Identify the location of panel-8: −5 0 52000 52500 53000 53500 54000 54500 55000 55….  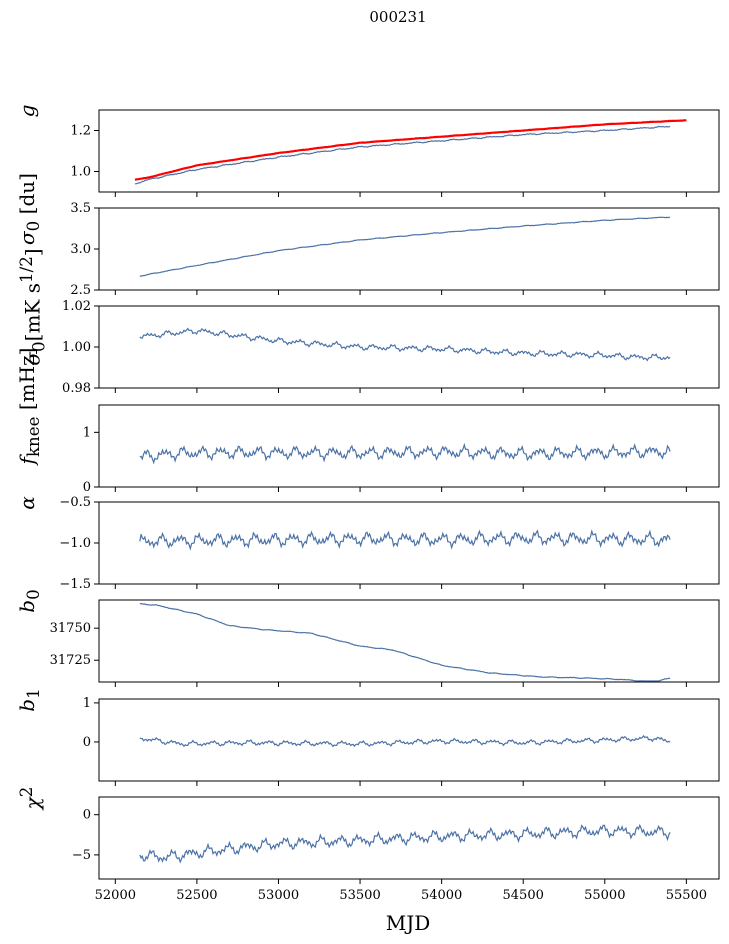
(368, 845).